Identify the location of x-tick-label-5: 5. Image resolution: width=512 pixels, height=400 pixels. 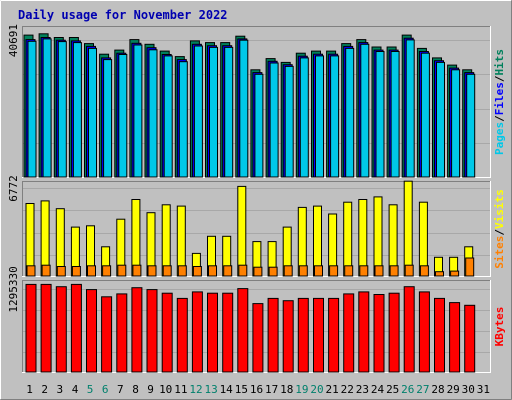
(90, 389).